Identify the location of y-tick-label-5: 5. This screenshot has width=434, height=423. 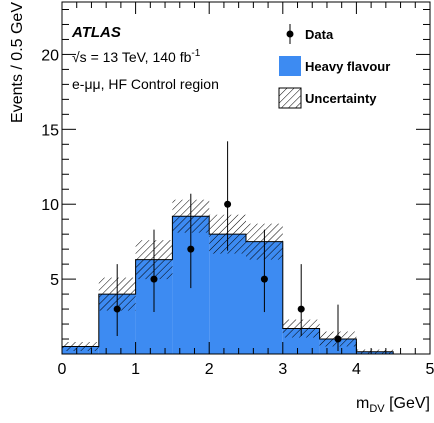
(54, 280).